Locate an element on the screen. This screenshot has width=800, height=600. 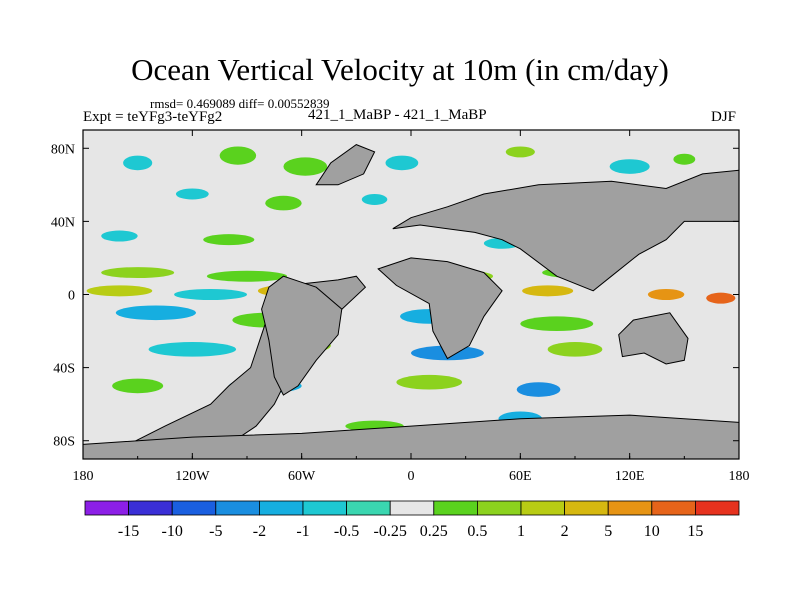
colorbar-label: -1 is located at coordinates (302, 531).